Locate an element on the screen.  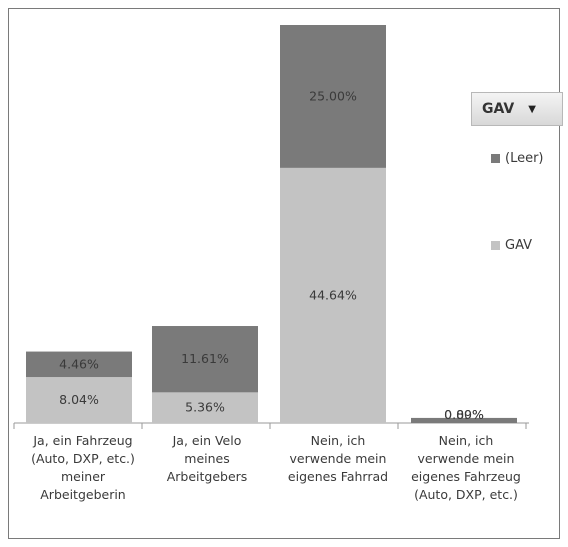
legend-item-leer: (Leer) is located at coordinates (517, 158).